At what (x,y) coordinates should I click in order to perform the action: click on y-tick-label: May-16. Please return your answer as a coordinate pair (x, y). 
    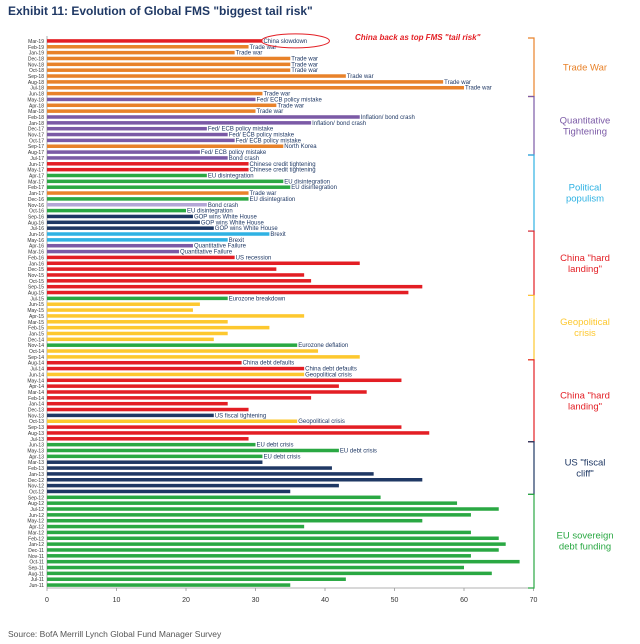
    Looking at the image, I should click on (35, 241).